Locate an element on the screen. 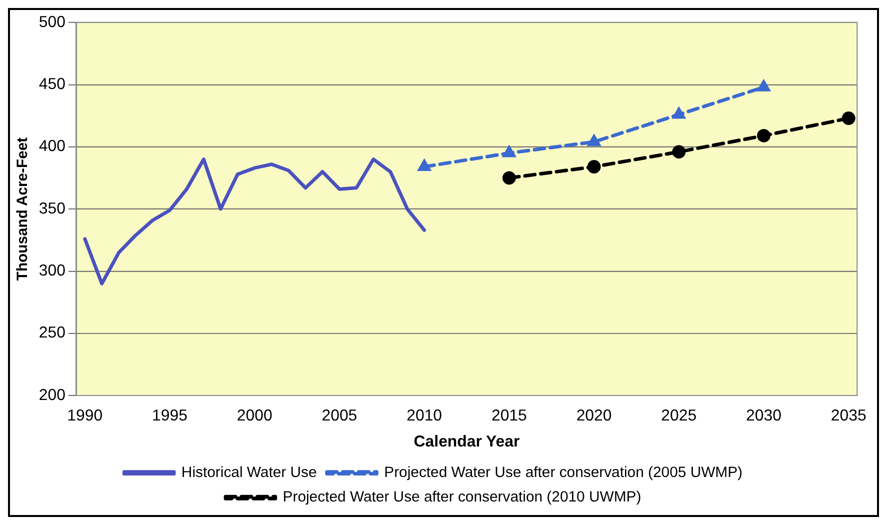 This screenshot has width=891, height=529. x-tick-label: 2025 is located at coordinates (679, 415).